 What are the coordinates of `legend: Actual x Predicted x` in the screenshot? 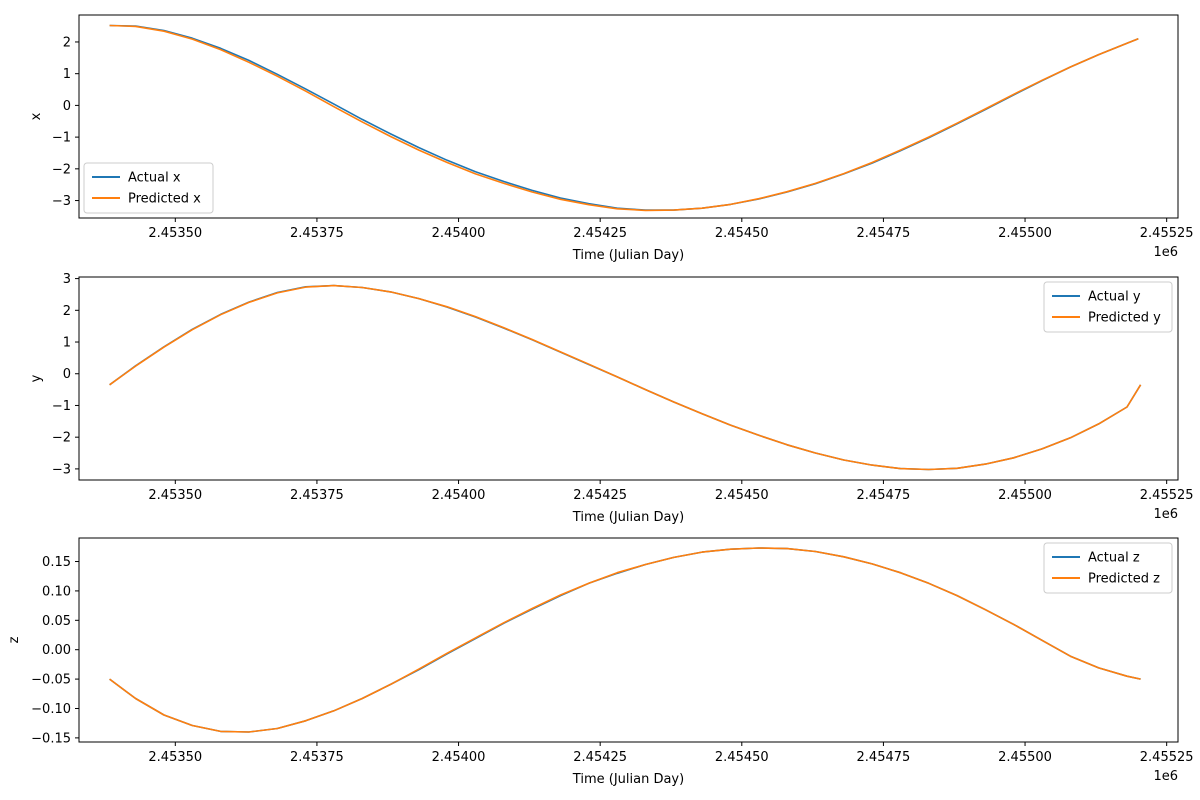 It's located at (148, 188).